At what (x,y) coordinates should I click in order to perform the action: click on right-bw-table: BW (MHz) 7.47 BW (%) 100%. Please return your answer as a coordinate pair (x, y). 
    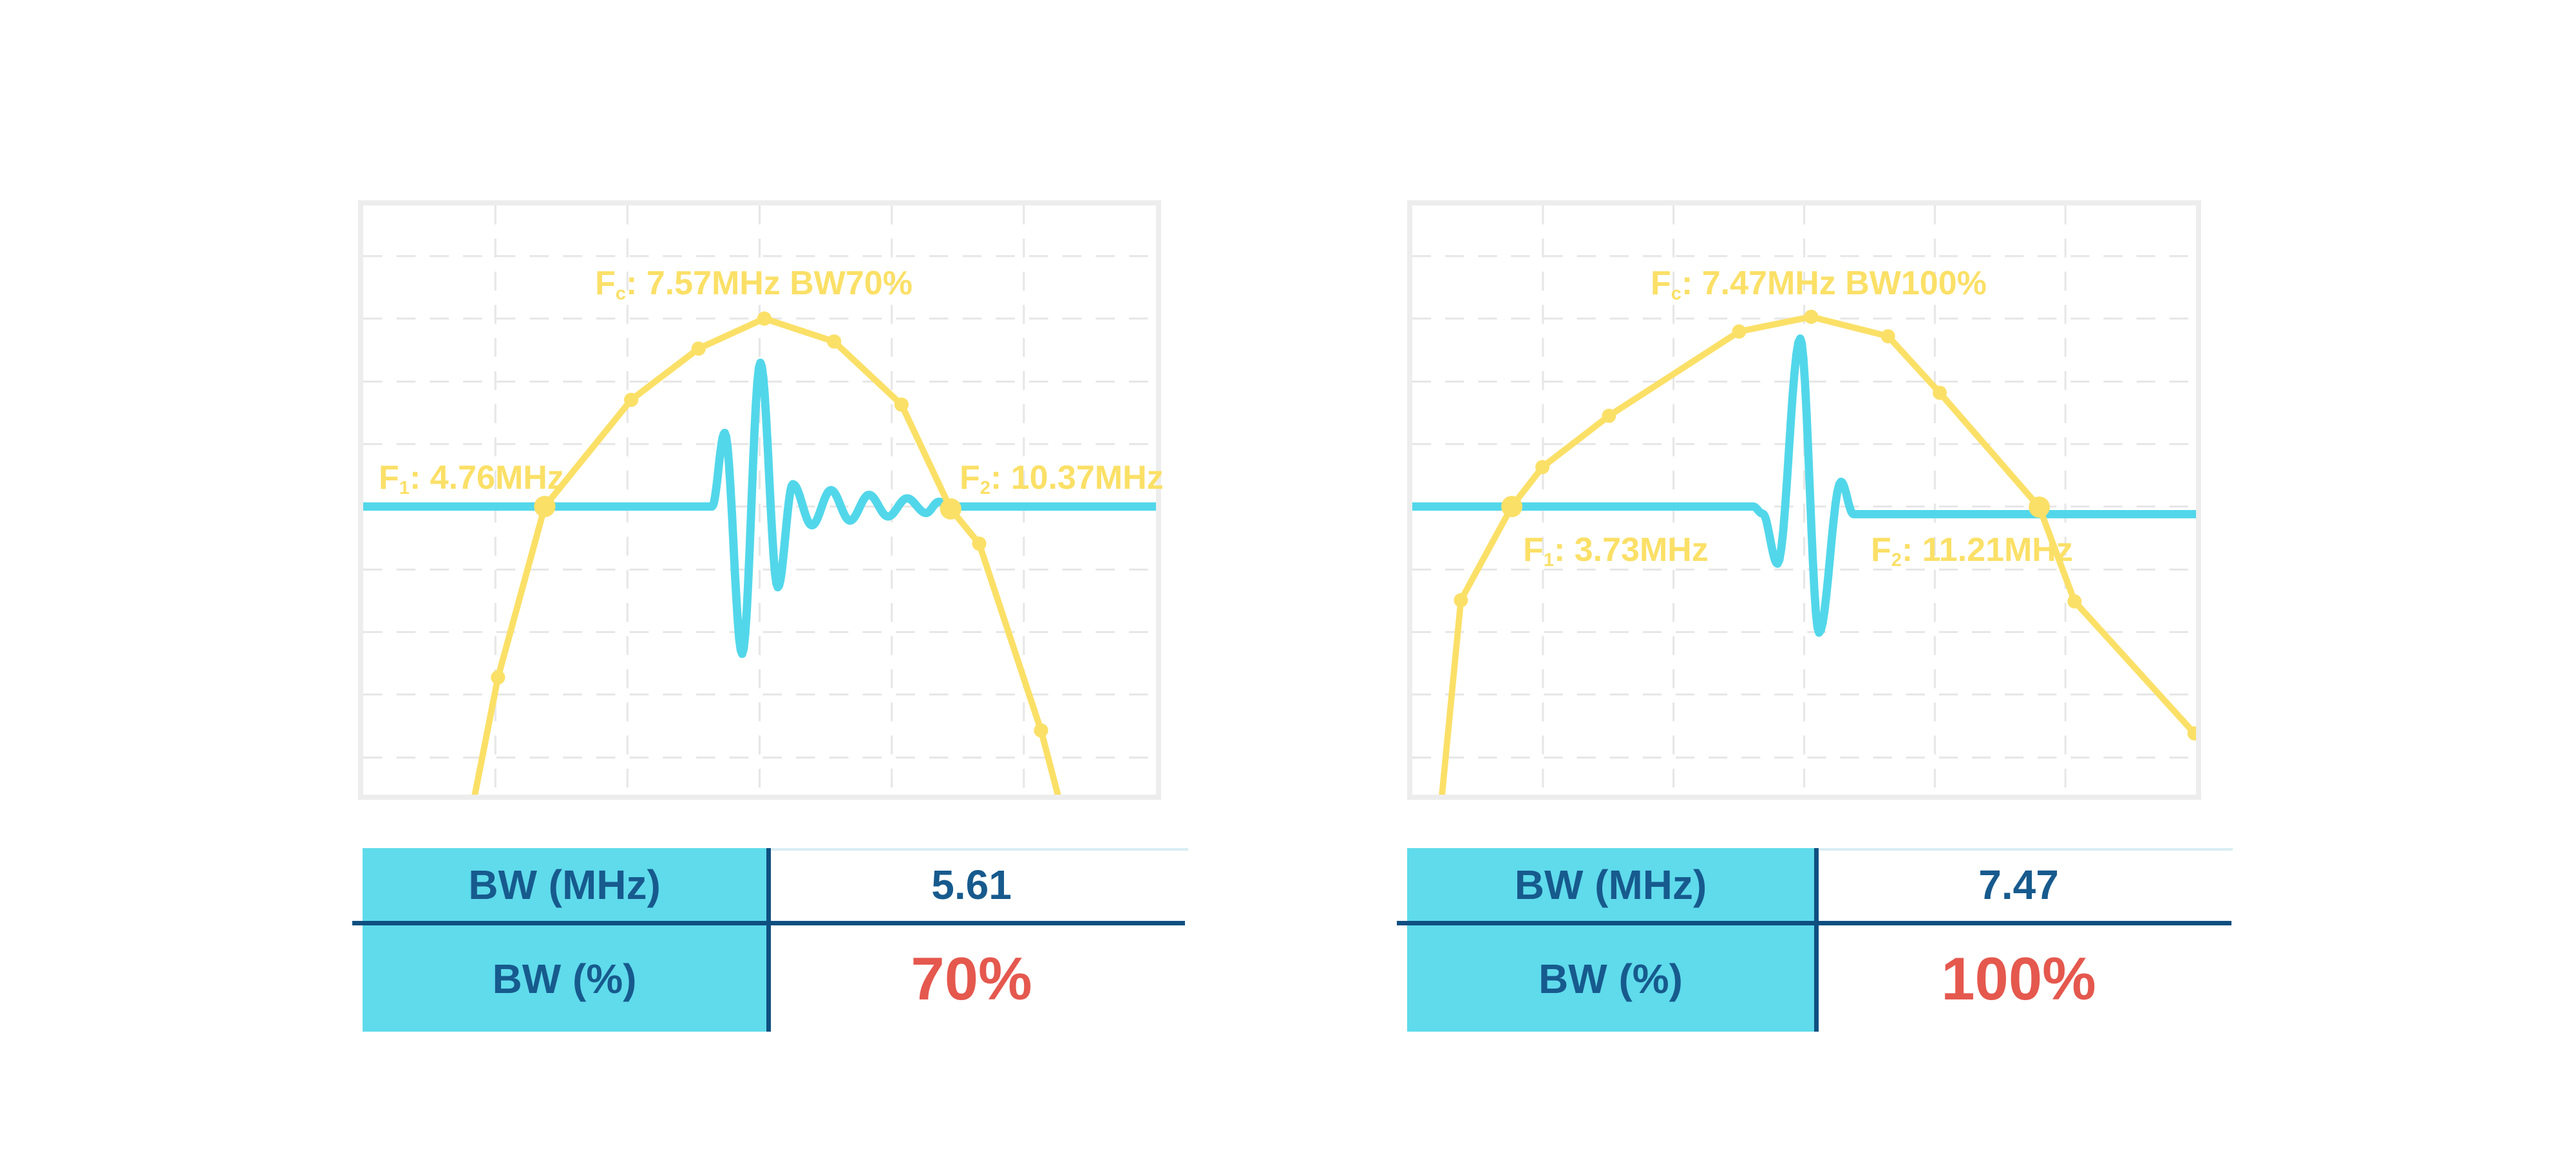
    Looking at the image, I should click on (1815, 940).